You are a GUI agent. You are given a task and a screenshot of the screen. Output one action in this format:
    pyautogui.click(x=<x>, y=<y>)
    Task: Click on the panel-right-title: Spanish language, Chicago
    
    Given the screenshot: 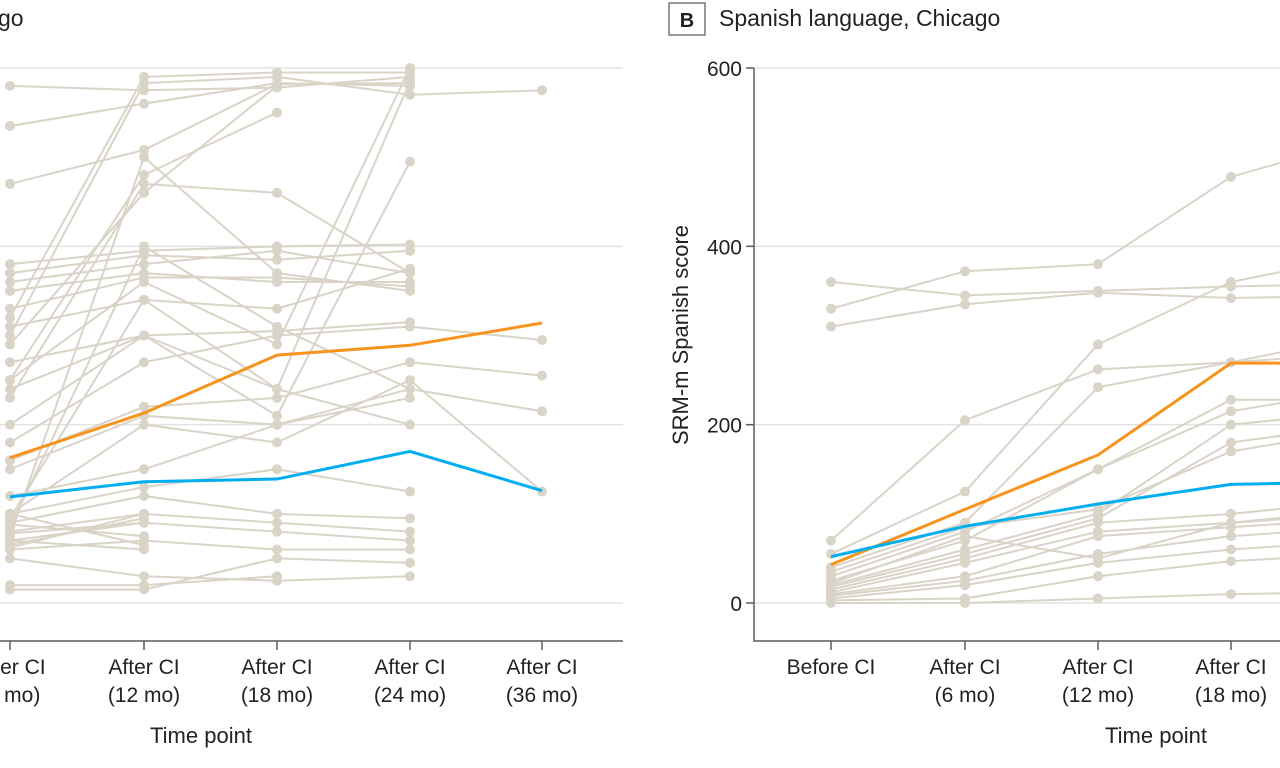 What is the action you would take?
    pyautogui.click(x=859, y=18)
    